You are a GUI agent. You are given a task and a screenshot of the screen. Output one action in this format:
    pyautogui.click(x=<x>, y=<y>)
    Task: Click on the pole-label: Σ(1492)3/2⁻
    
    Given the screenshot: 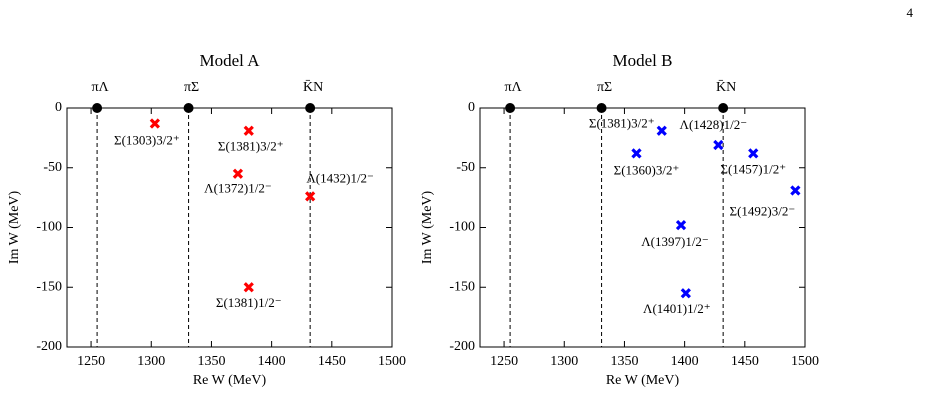 What is the action you would take?
    pyautogui.click(x=763, y=210)
    